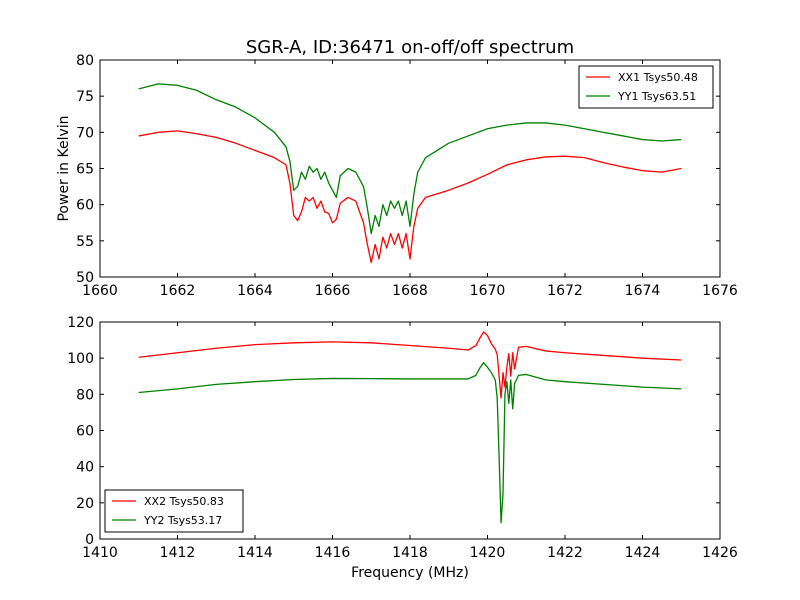 The width and height of the screenshot is (800, 600). I want to click on x-tick-label: 1412, so click(178, 553).